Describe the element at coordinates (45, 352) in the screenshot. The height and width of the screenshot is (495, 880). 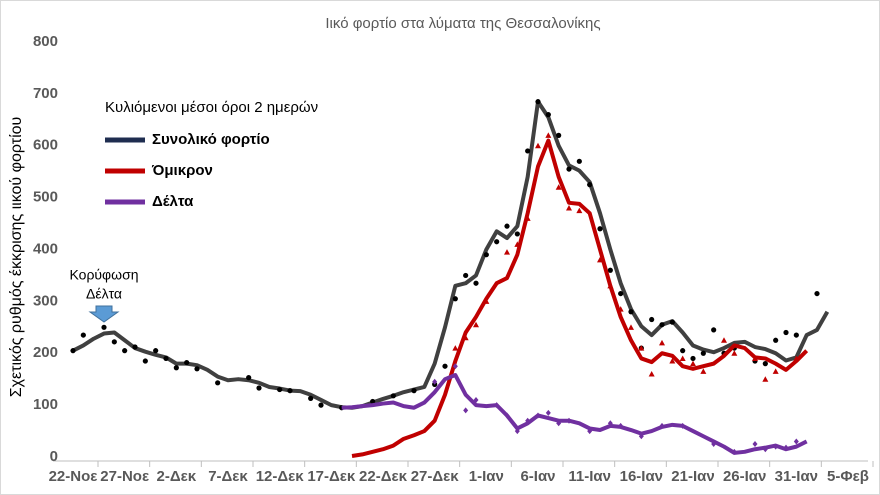
I see `y-tick-label: 200` at that location.